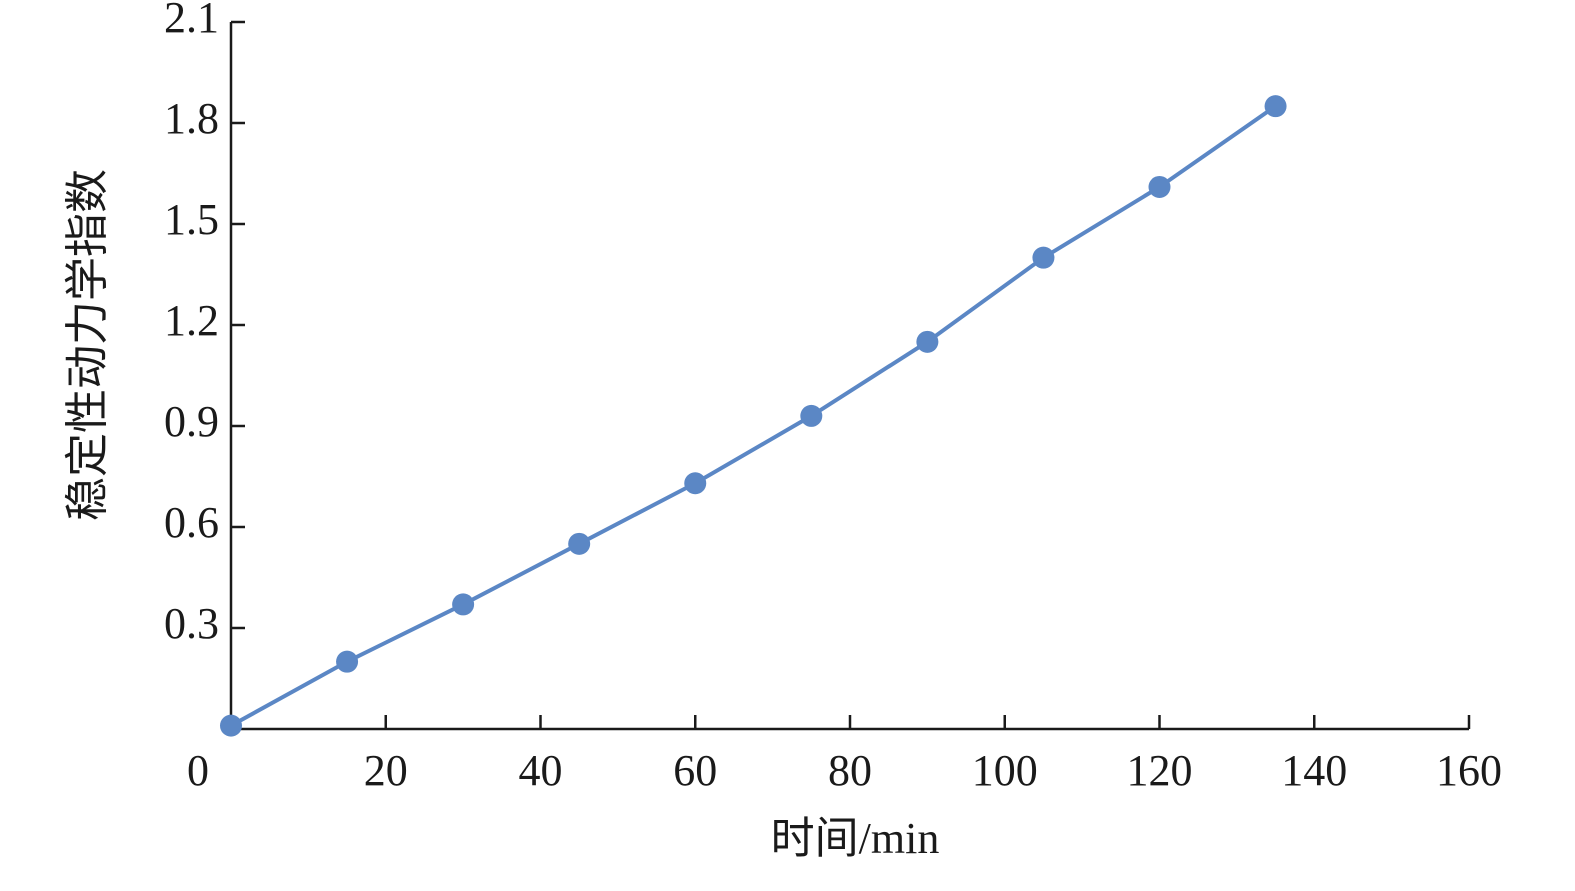 Image resolution: width=1575 pixels, height=891 pixels. Describe the element at coordinates (191, 21) in the screenshot. I see `y-tick-label: 2.1` at that location.